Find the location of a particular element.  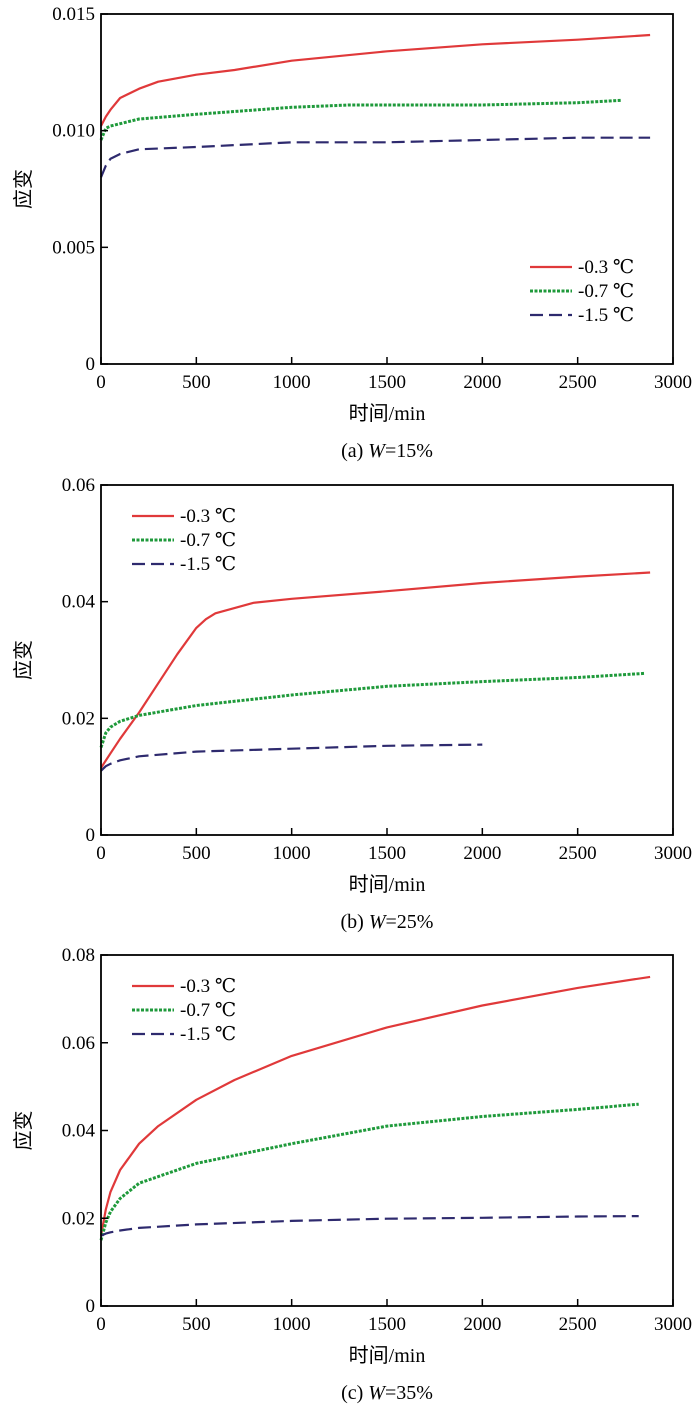

x-axis-label-1: 时间/min is located at coordinates (387, 884).